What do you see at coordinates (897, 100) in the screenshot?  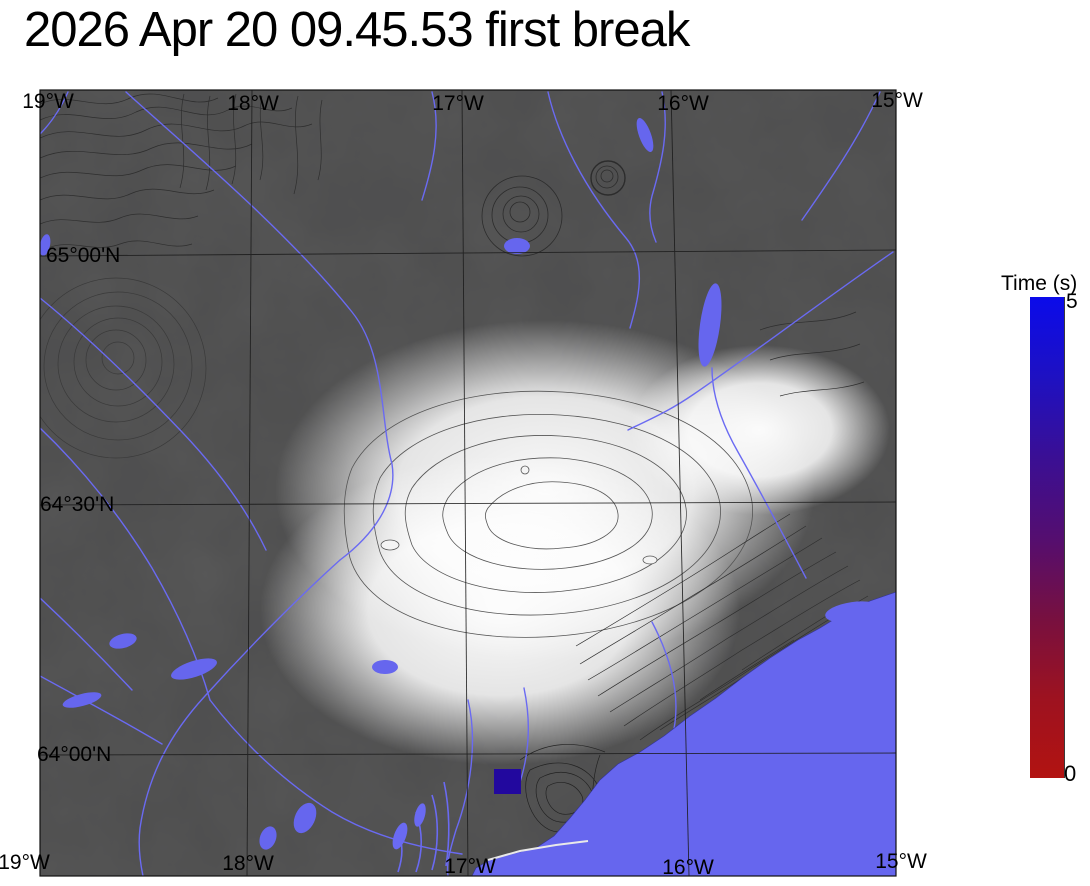 I see `lon-label-top-15w: 15°W` at bounding box center [897, 100].